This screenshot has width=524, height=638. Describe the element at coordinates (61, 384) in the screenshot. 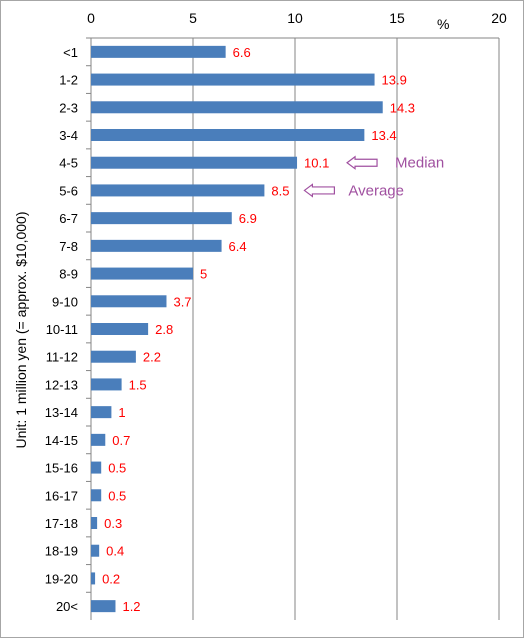

I see `category-label: 12-13` at that location.